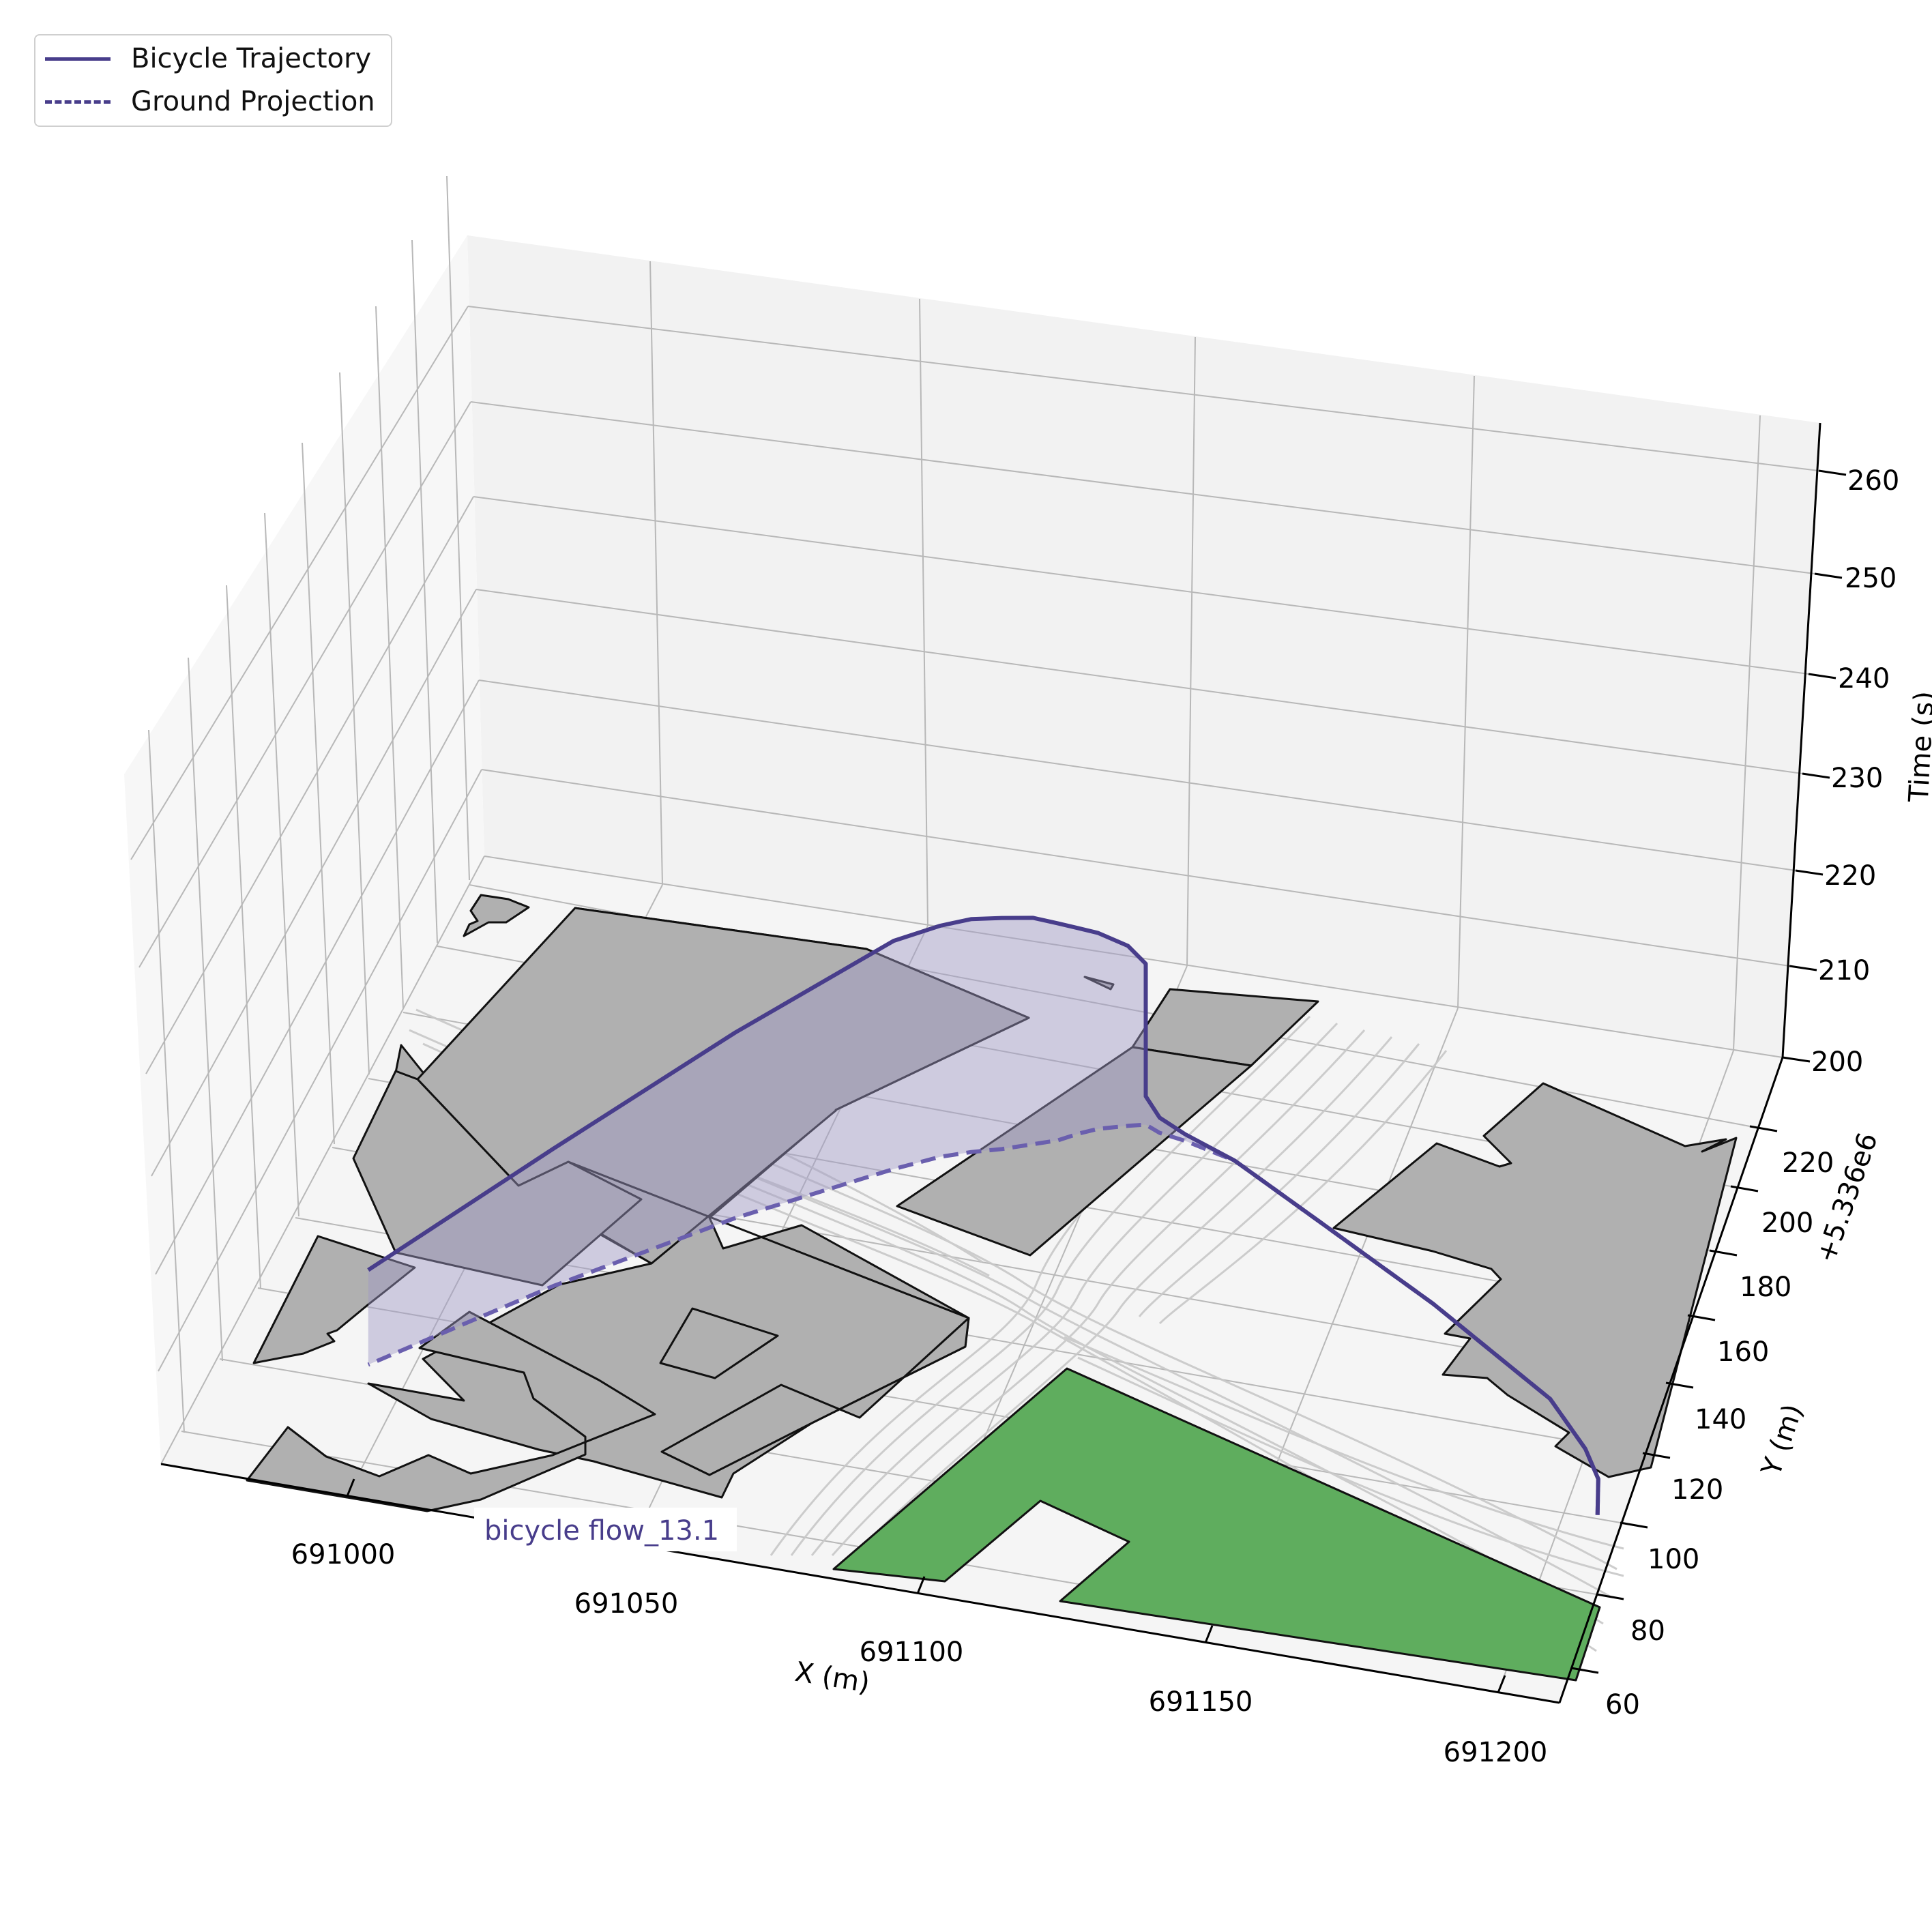 This screenshot has height=1932, width=1932. I want to click on z-tick-label: 230, so click(1857, 778).